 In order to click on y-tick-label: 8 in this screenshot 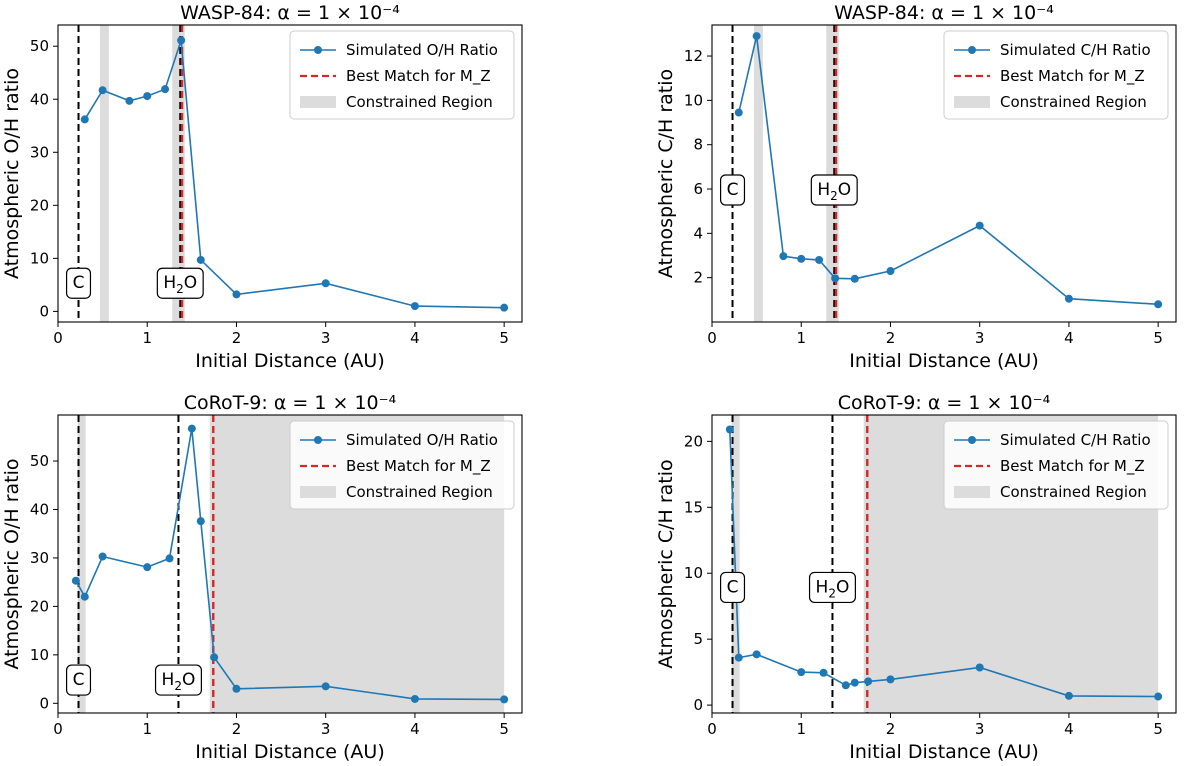, I will do `click(698, 145)`.